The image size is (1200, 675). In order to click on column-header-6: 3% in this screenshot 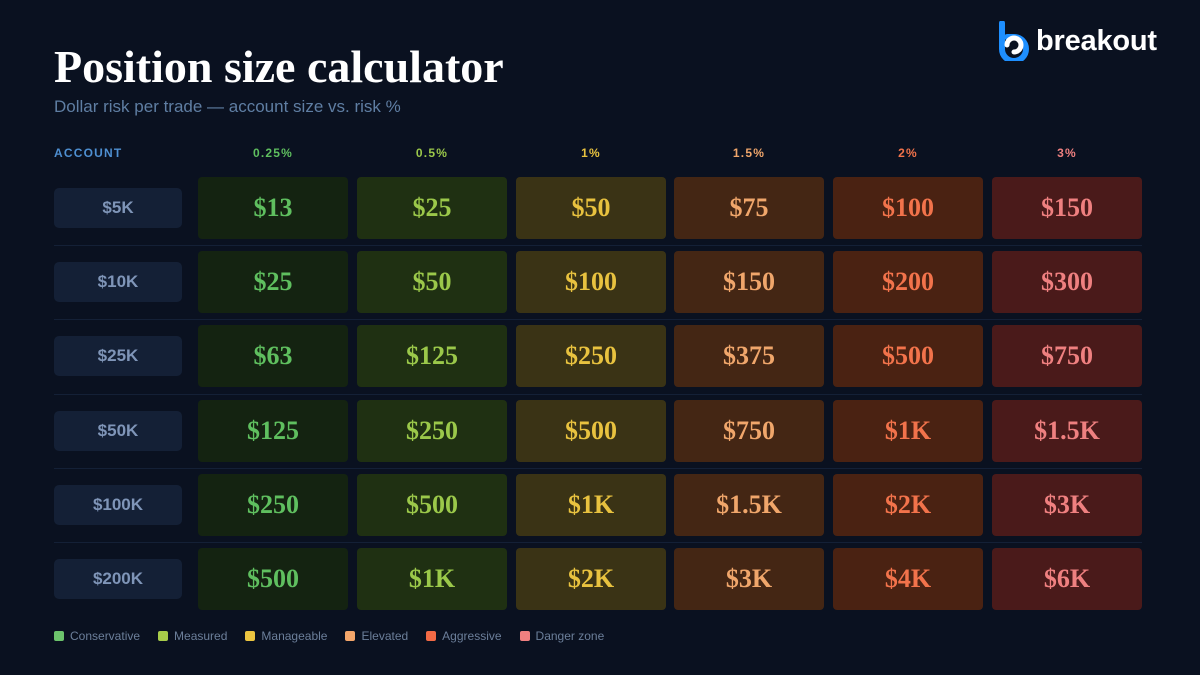, I will do `click(1067, 153)`.